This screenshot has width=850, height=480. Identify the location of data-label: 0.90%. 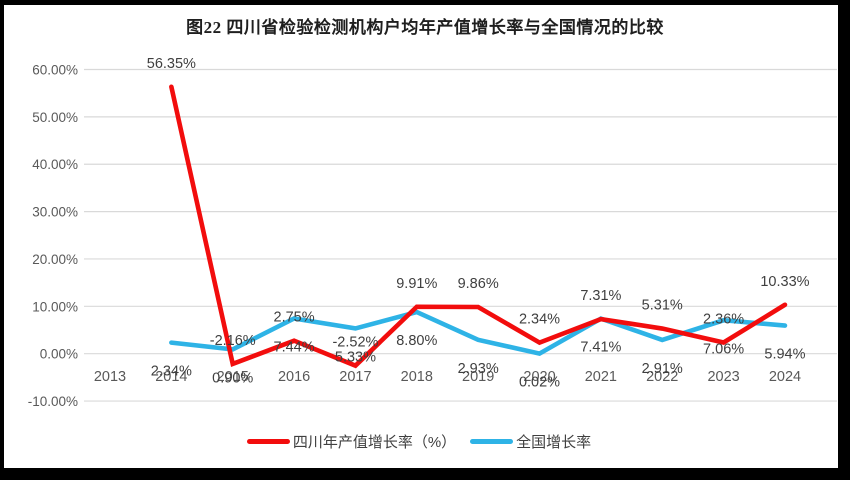
(232, 378).